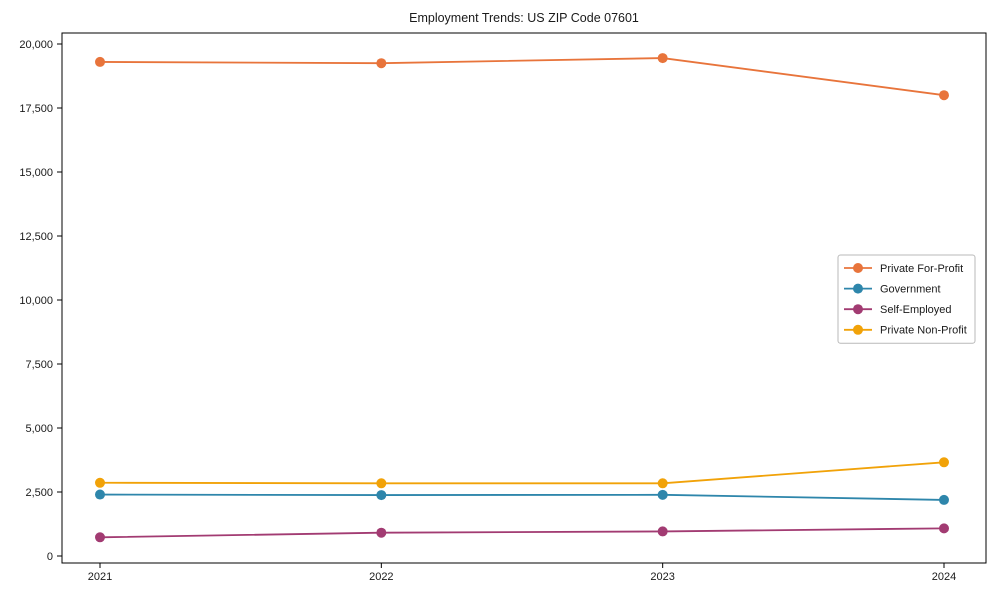 The image size is (1000, 600). What do you see at coordinates (36, 237) in the screenshot?
I see `y-axis-tick-label: 12,500` at bounding box center [36, 237].